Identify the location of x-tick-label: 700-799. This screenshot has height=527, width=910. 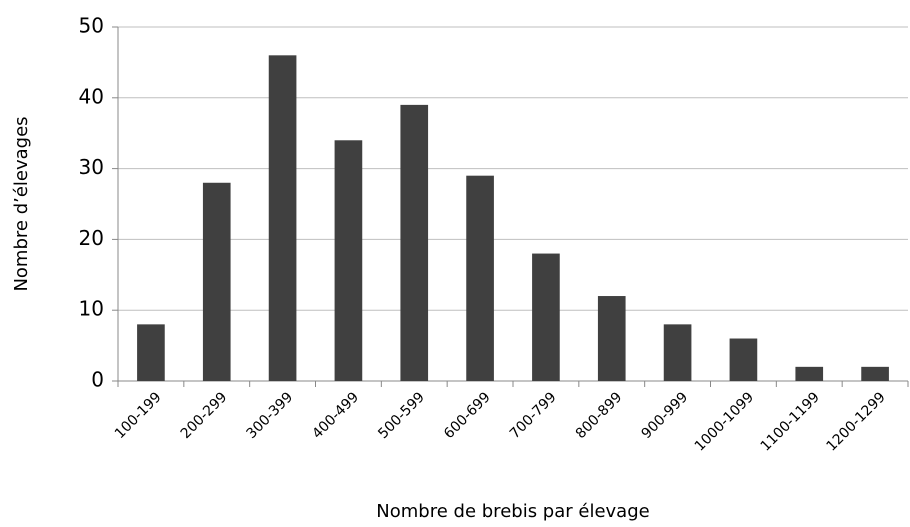
(533, 415).